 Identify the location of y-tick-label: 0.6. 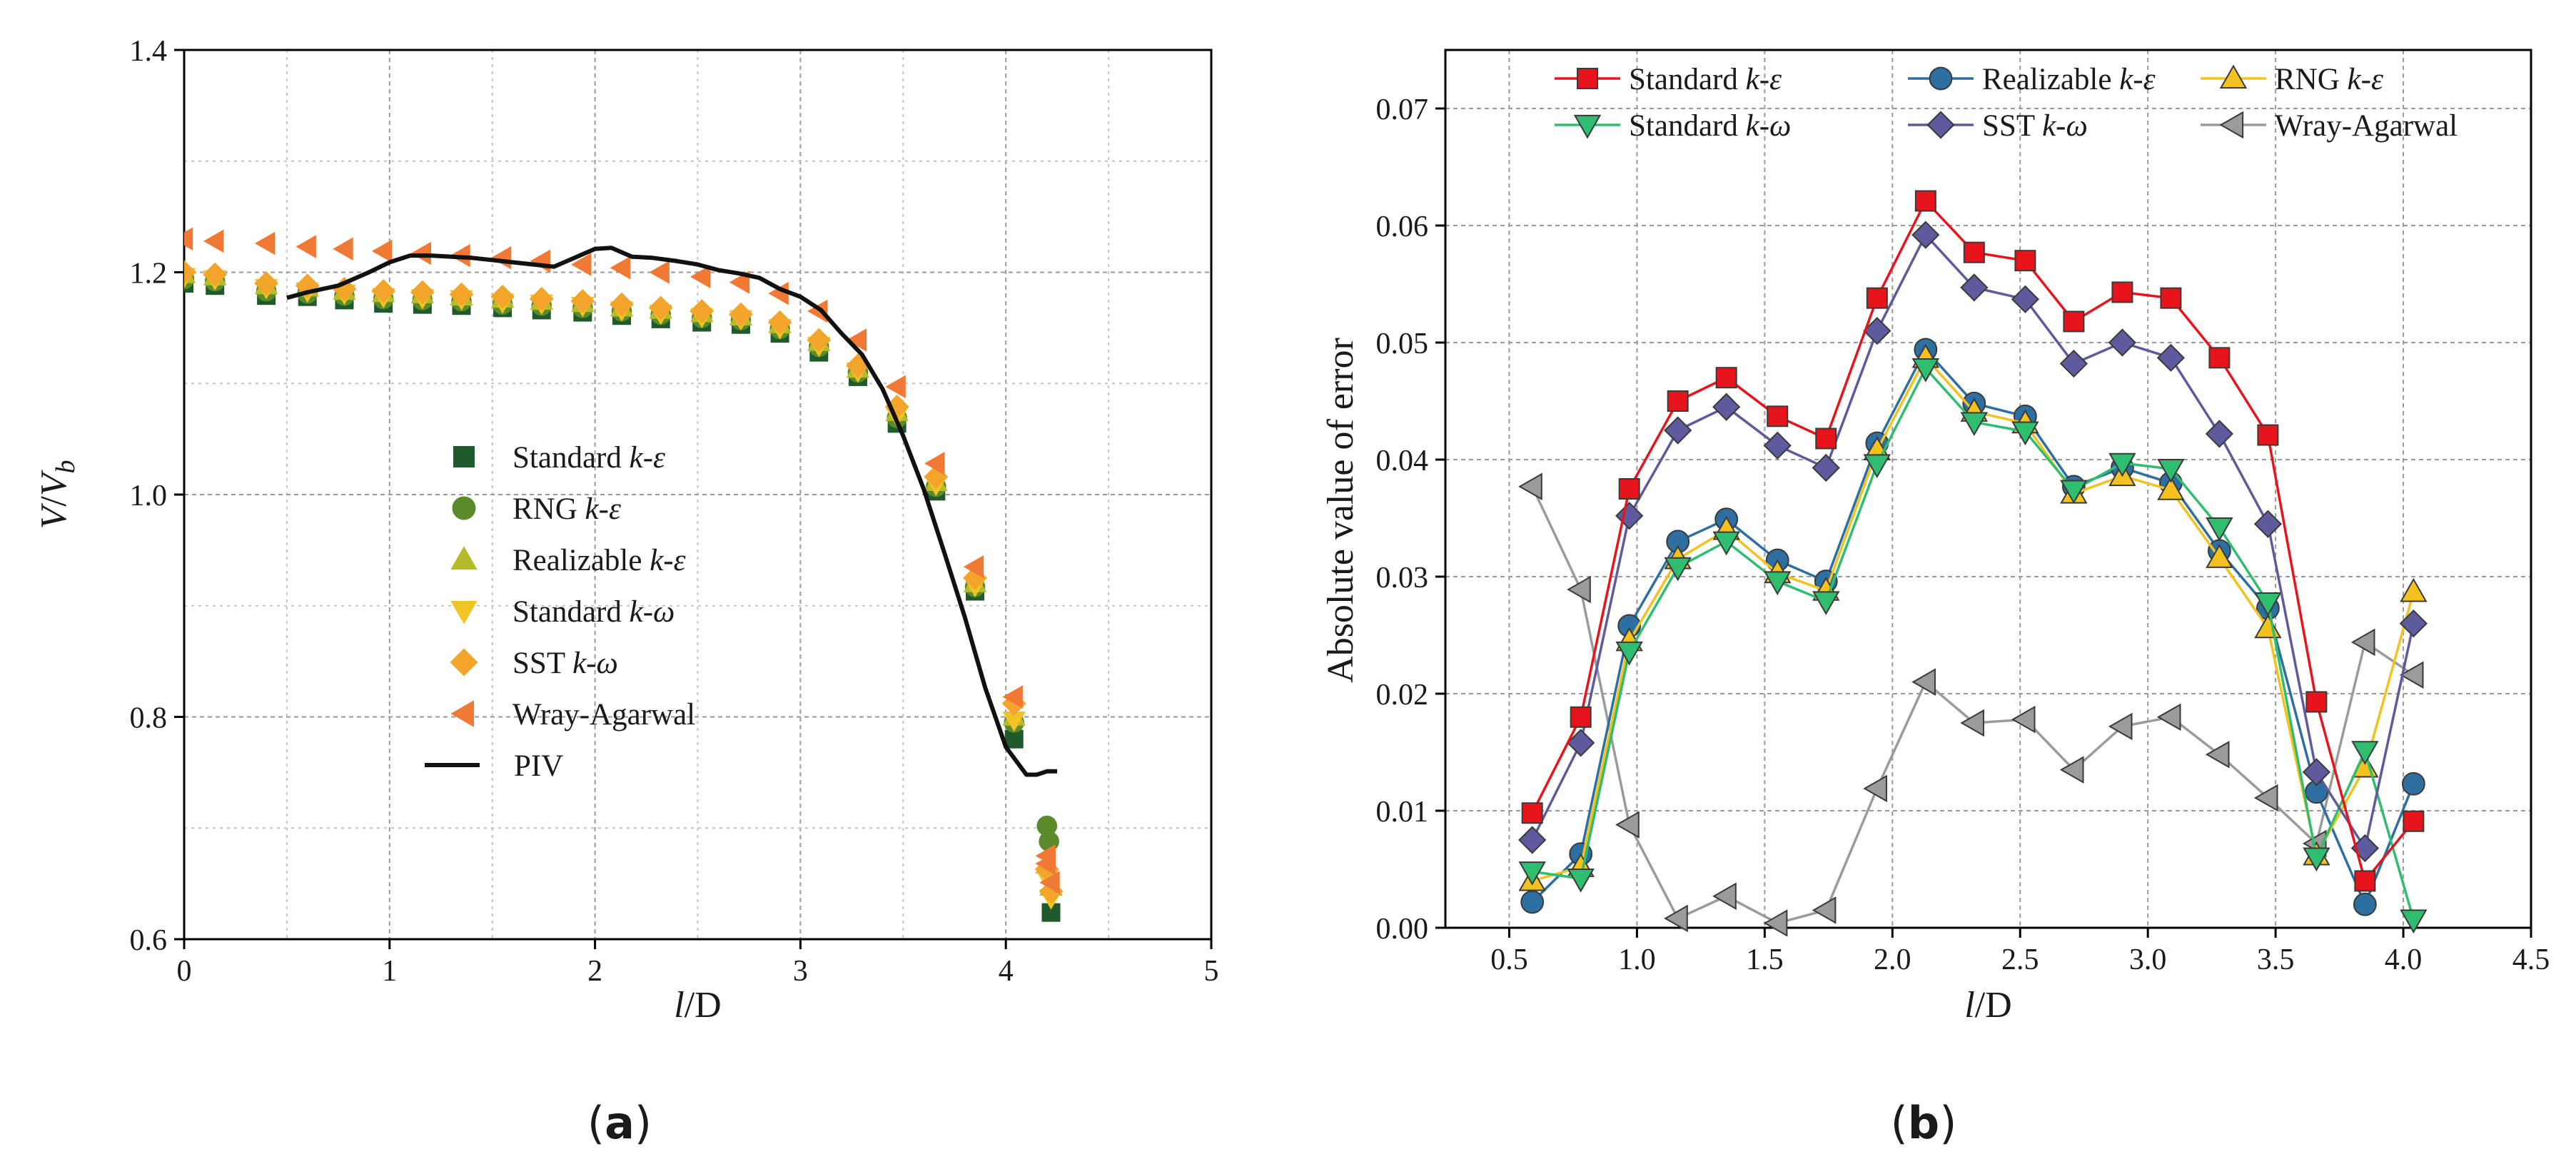
(149, 940).